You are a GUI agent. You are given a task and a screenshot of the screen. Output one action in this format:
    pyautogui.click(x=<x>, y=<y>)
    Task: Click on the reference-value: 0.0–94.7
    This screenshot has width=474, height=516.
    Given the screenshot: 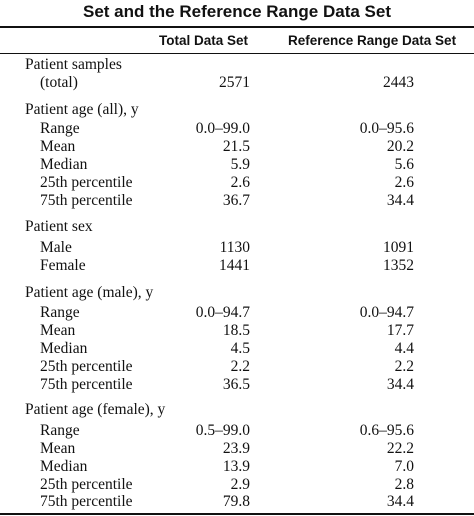 What is the action you would take?
    pyautogui.click(x=386, y=312)
    